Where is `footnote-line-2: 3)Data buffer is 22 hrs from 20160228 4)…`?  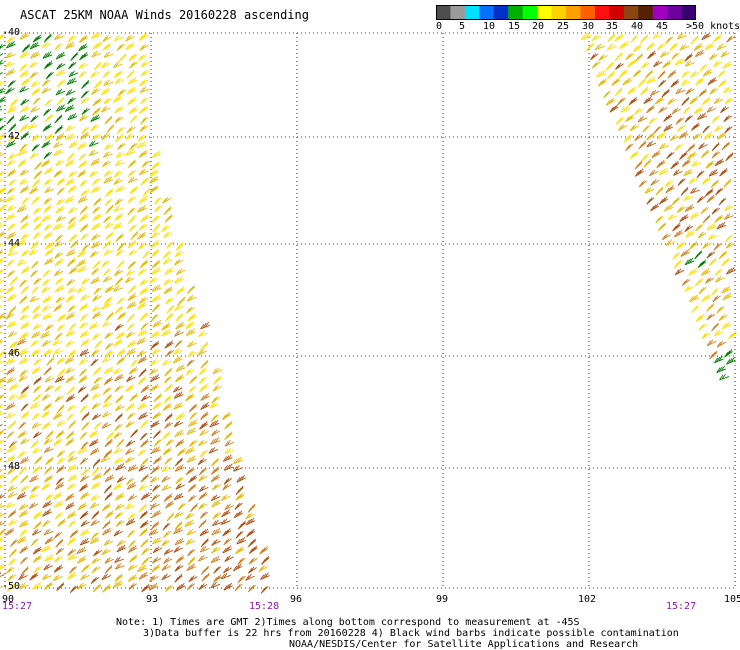
footnote-line-2: 3)Data buffer is 22 hrs from 20160228 4)… is located at coordinates (411, 633).